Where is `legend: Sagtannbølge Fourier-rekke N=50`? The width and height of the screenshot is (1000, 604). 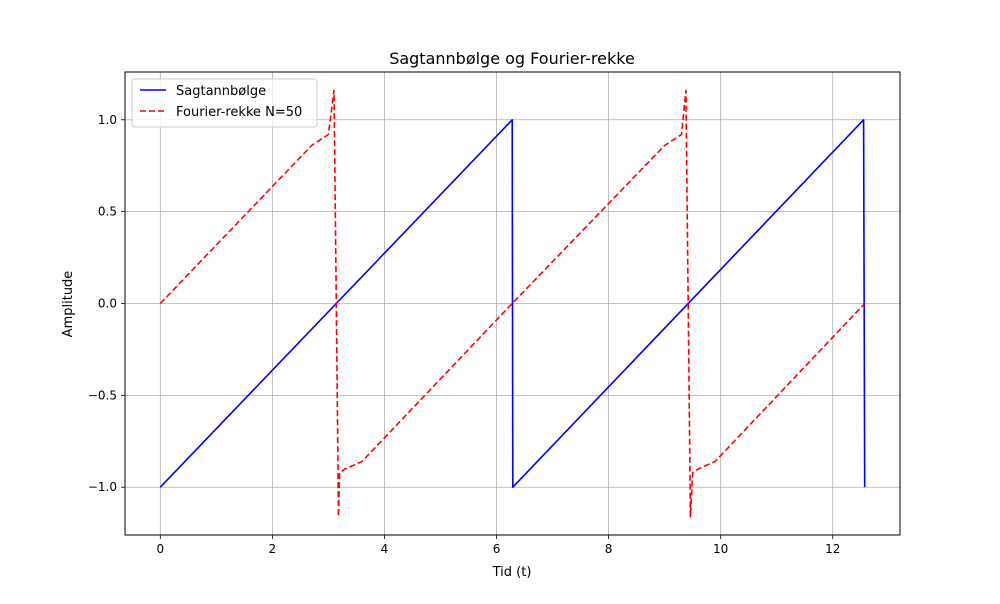 legend: Sagtannbølge Fourier-rekke N=50 is located at coordinates (224, 103).